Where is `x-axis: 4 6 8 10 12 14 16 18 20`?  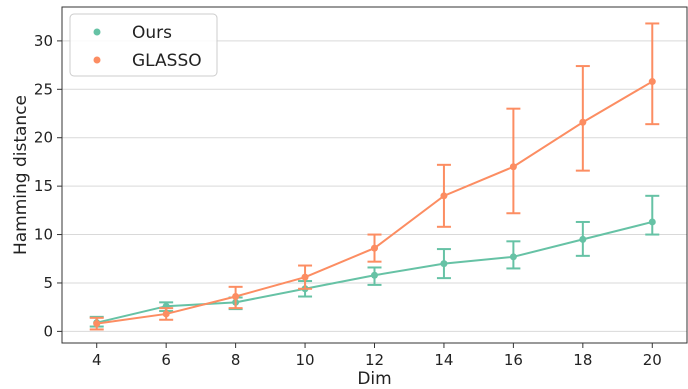
x-axis: 4 6 8 10 12 14 16 18 20 is located at coordinates (377, 356).